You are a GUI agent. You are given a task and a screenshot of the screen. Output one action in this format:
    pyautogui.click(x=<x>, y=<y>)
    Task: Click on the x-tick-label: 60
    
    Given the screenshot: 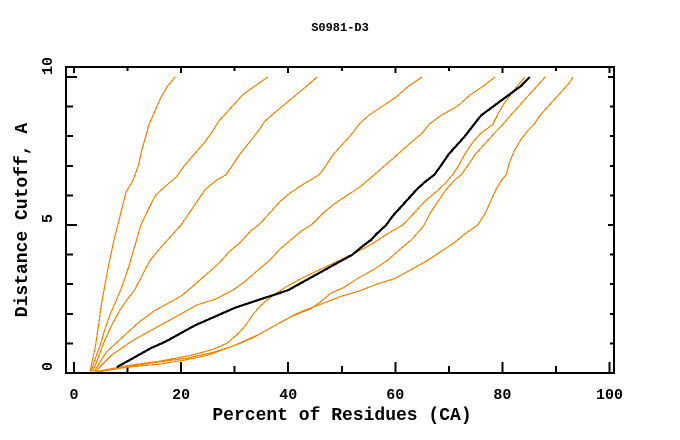 What is the action you would take?
    pyautogui.click(x=395, y=395)
    